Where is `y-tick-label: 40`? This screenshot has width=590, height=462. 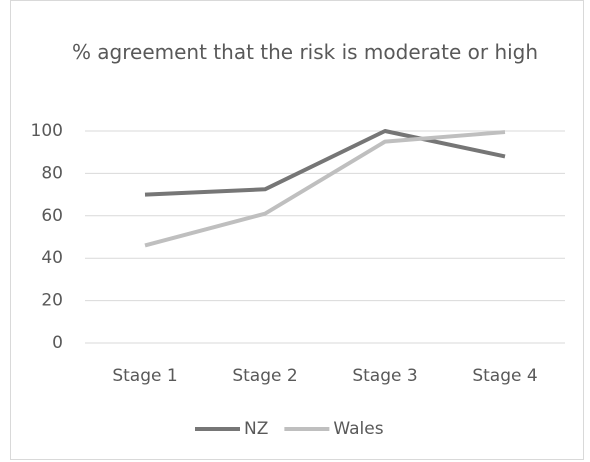
y-tick-label: 40 is located at coordinates (52, 258).